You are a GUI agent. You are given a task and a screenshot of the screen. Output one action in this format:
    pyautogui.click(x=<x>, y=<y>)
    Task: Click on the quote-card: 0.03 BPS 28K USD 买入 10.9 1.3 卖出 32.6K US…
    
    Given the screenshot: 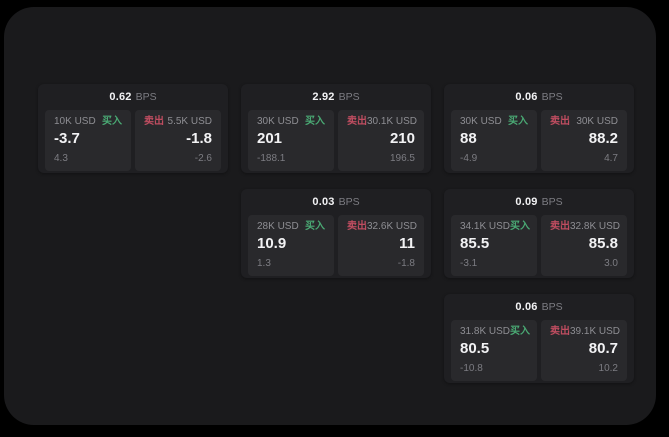 What is the action you would take?
    pyautogui.click(x=336, y=233)
    